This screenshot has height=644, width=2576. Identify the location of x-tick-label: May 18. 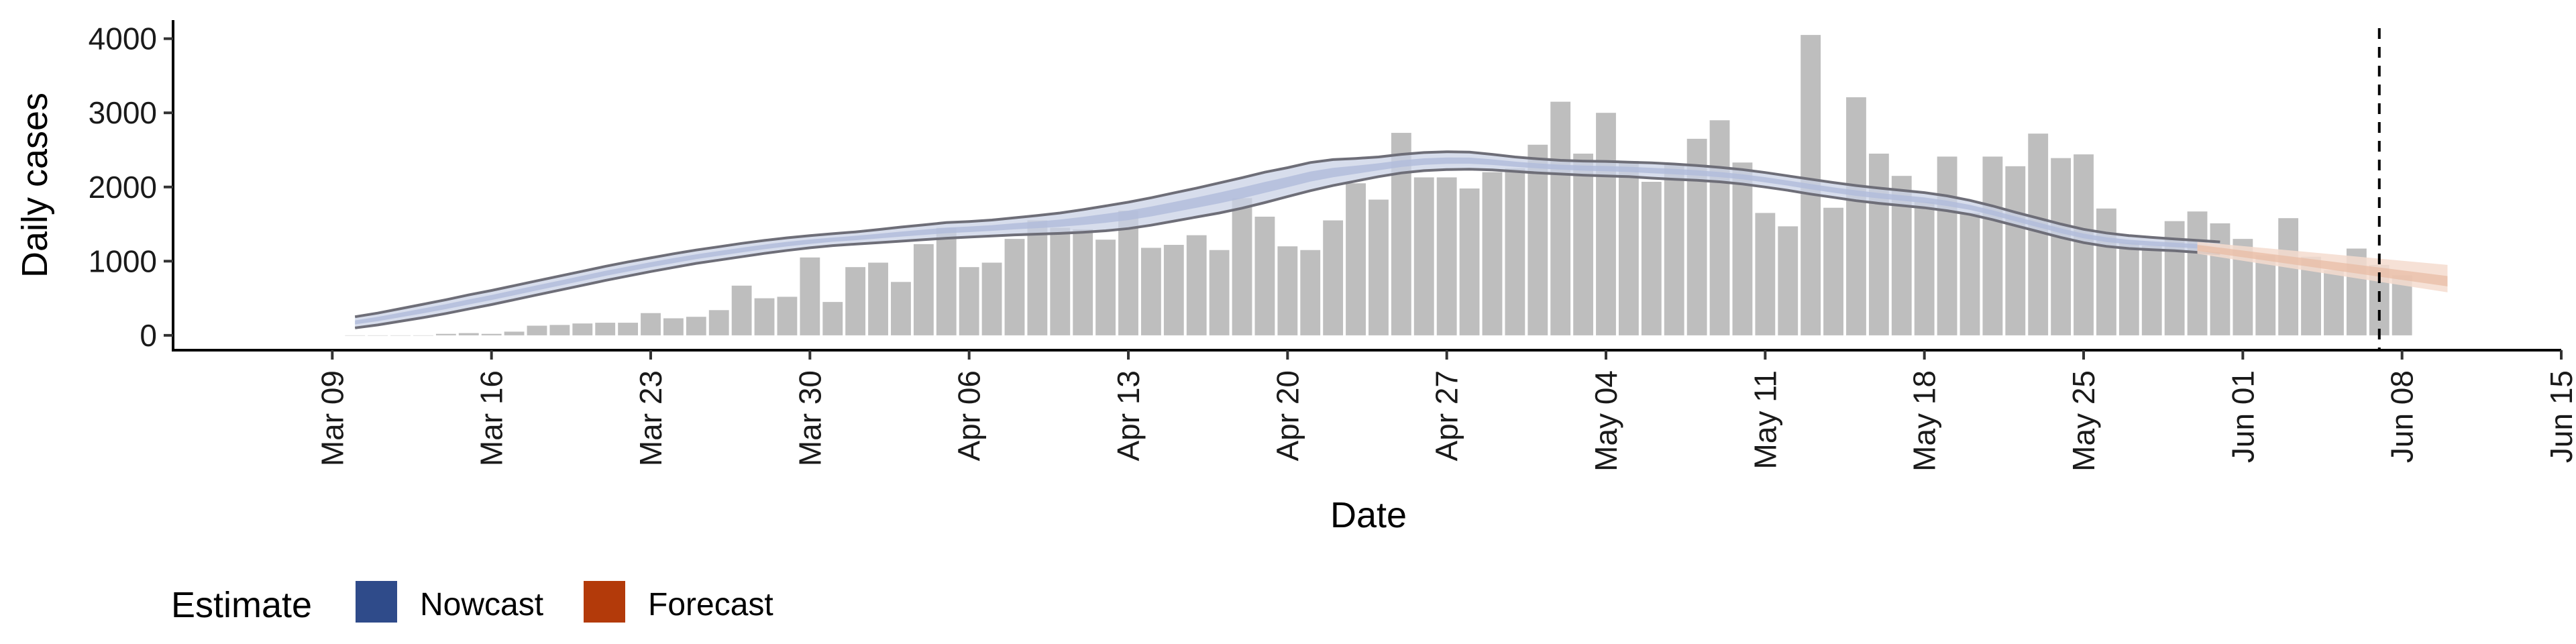
(1924, 421).